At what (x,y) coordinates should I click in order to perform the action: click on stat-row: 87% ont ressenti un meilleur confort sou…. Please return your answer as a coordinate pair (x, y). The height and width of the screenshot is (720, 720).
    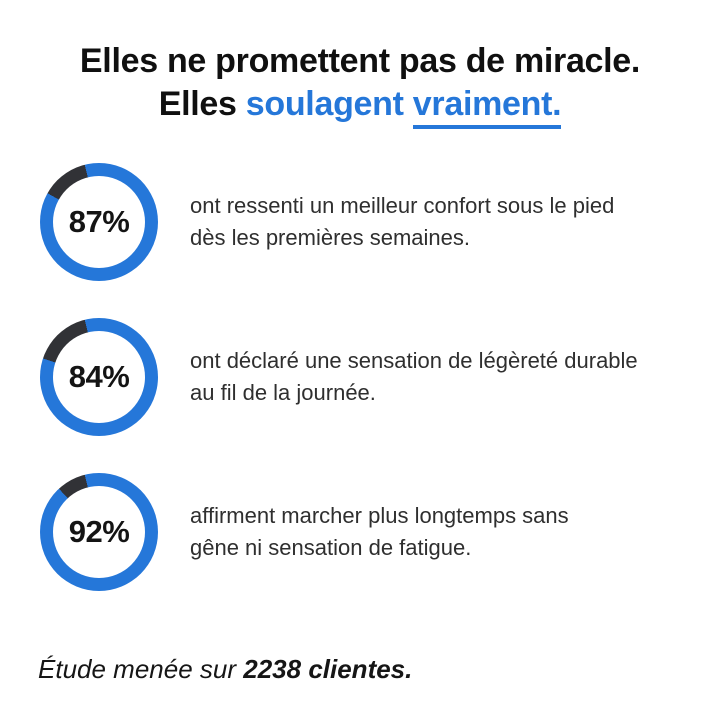
    Looking at the image, I should click on (366, 222).